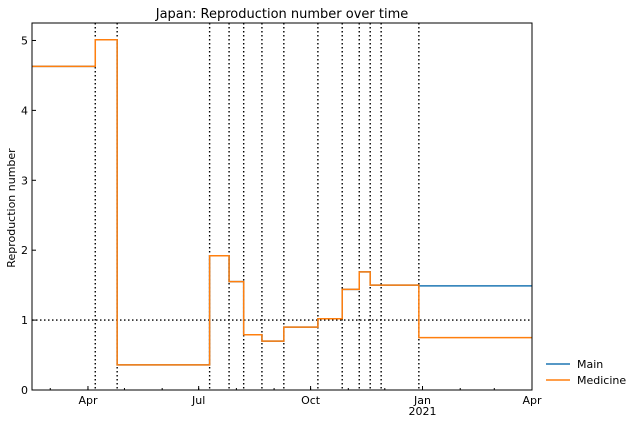 The width and height of the screenshot is (638, 422). Describe the element at coordinates (601, 380) in the screenshot. I see `legend-label-1: Medicine` at that location.